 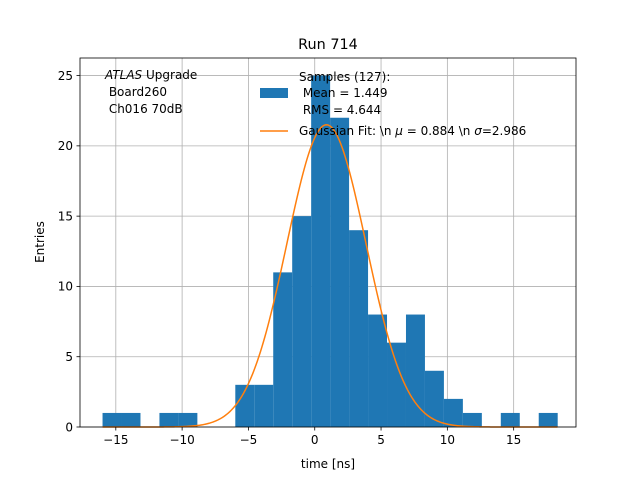 I want to click on legend-histogram-line1: Samples (127):, so click(x=344, y=77).